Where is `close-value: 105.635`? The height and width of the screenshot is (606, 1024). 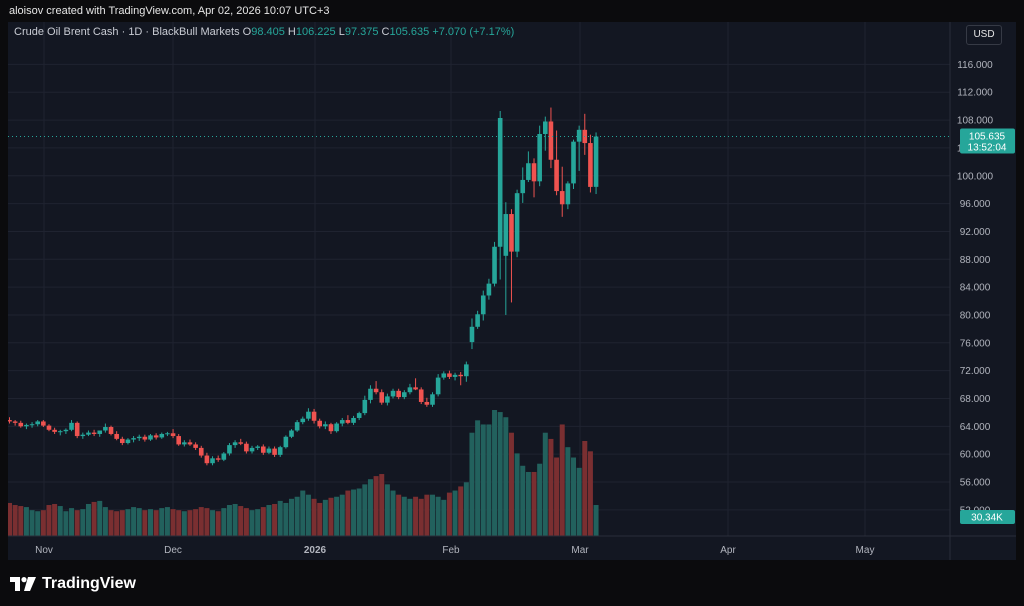
close-value: 105.635 is located at coordinates (409, 32).